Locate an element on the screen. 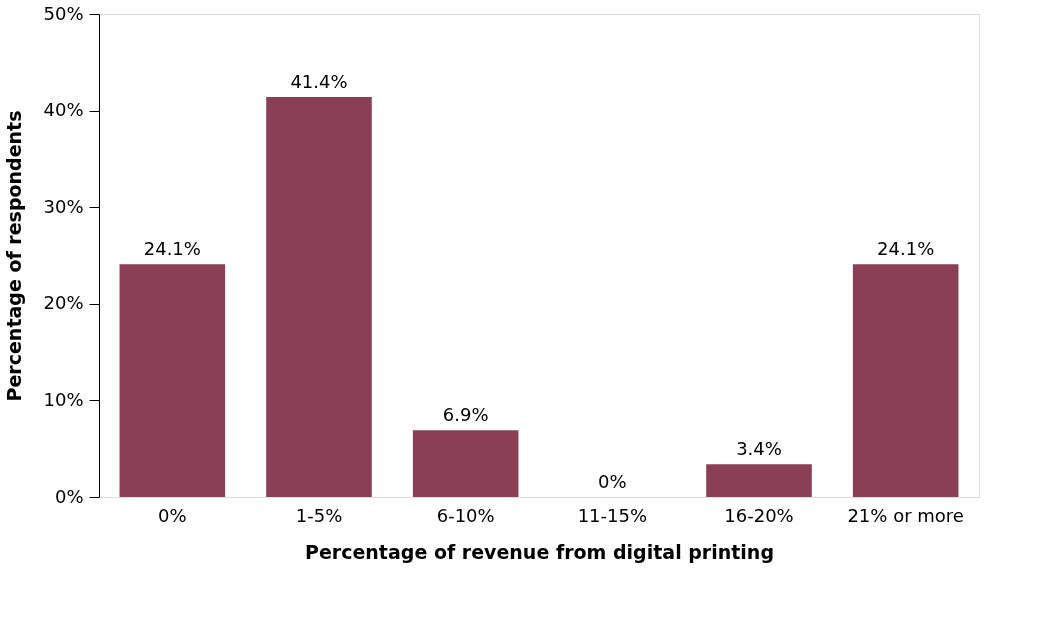  x-tick-label: 16-20% is located at coordinates (759, 515).